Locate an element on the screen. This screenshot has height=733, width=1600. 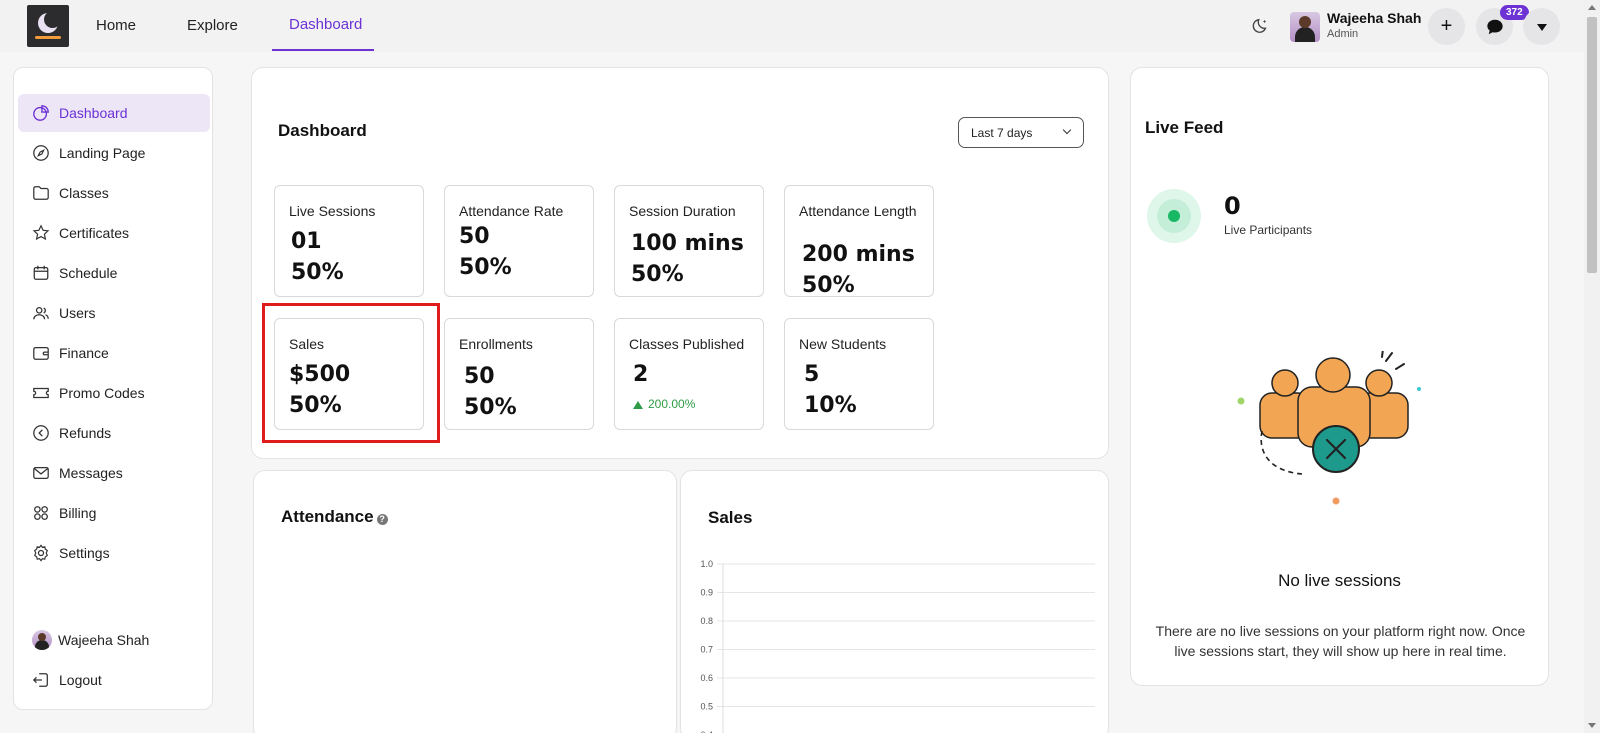
sidebar-item-billing: Billing is located at coordinates (114, 513).